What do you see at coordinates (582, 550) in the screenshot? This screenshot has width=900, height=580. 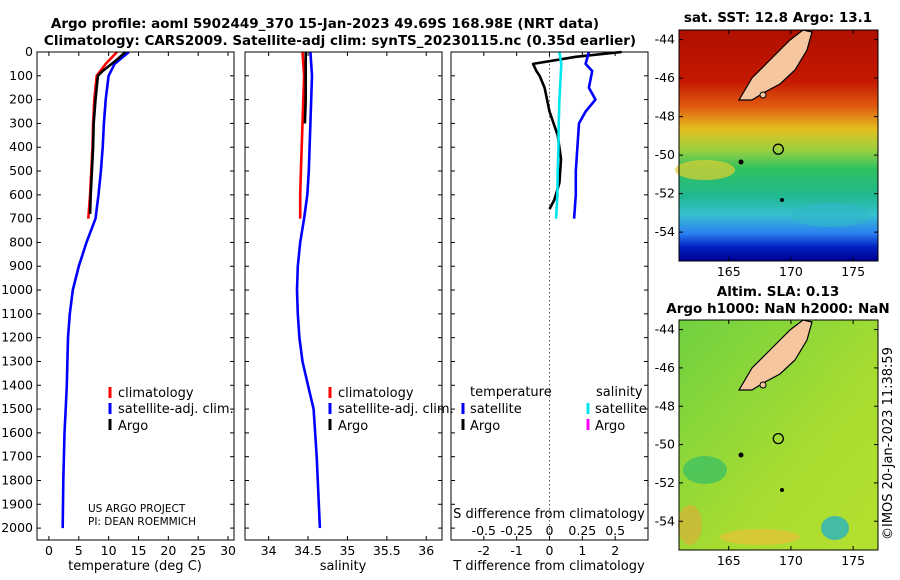 I see `x-tick-label: 1` at bounding box center [582, 550].